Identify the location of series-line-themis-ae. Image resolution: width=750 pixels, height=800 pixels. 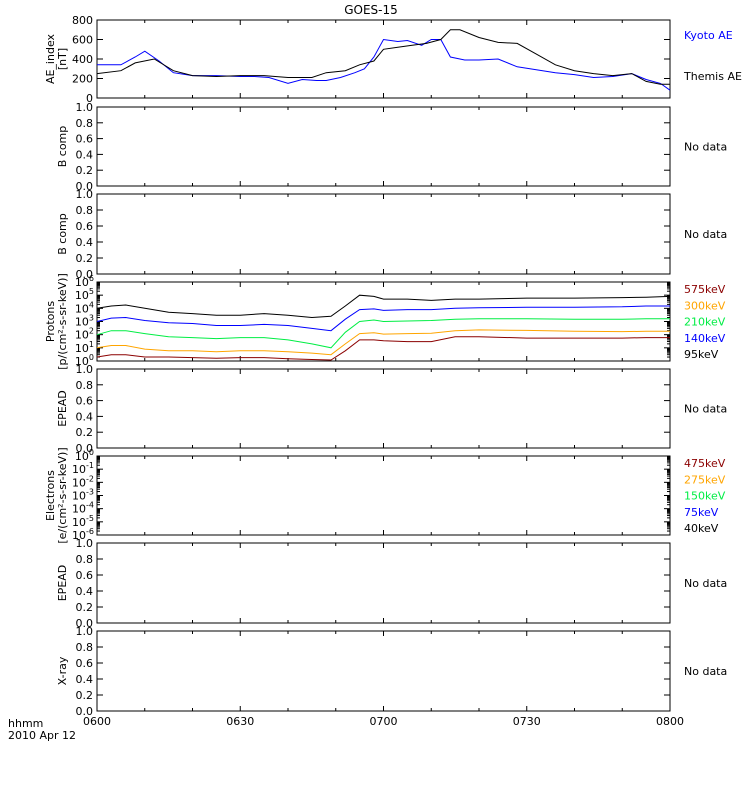
(383, 57).